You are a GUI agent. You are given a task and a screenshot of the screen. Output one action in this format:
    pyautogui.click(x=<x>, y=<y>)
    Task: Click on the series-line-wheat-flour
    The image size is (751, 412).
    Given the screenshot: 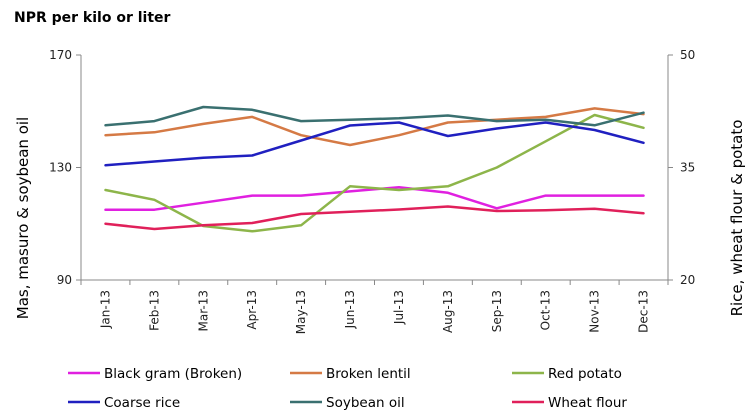 What is the action you would take?
    pyautogui.click(x=374, y=218)
    